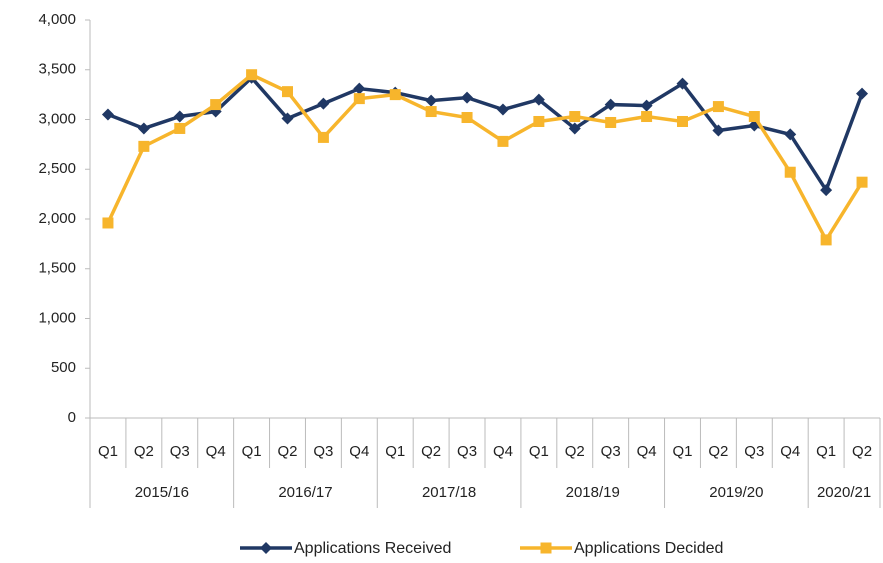  Describe the element at coordinates (372, 548) in the screenshot. I see `legend-label: Applications Received` at that location.